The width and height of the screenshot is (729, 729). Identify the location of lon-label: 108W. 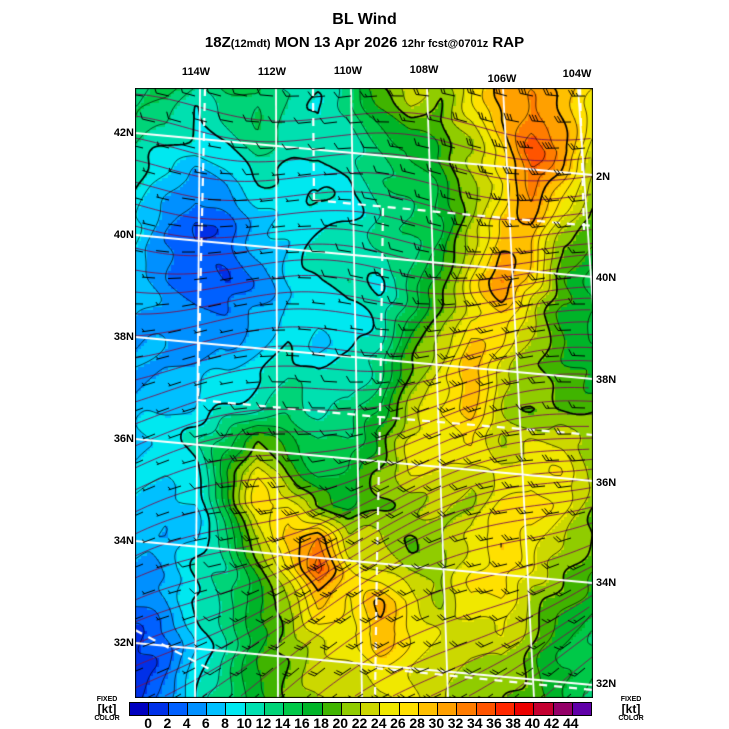
(424, 70).